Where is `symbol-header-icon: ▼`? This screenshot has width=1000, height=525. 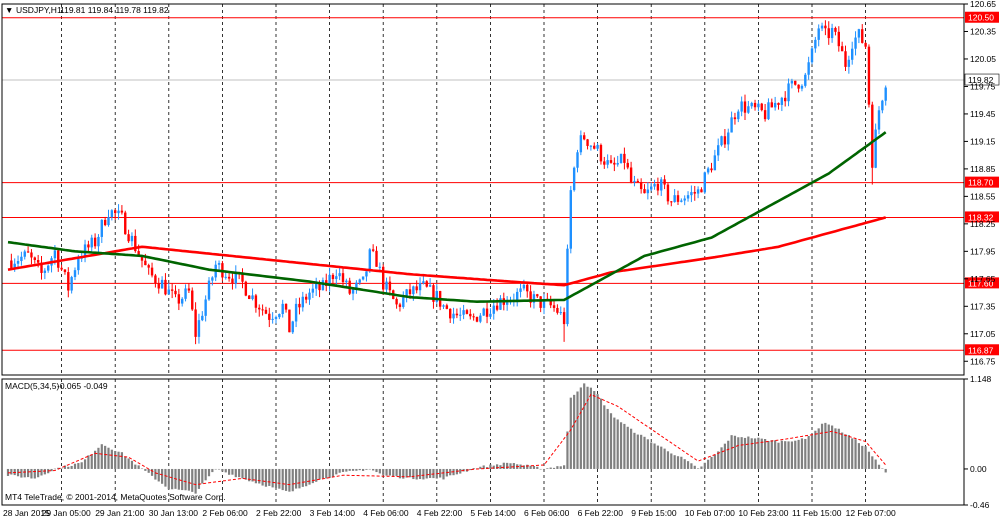
symbol-header-icon: ▼ is located at coordinates (9, 10).